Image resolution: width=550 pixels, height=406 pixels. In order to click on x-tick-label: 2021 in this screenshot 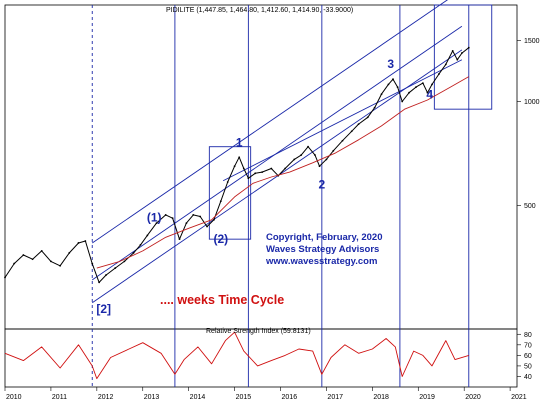, I will do `click(519, 397)`.